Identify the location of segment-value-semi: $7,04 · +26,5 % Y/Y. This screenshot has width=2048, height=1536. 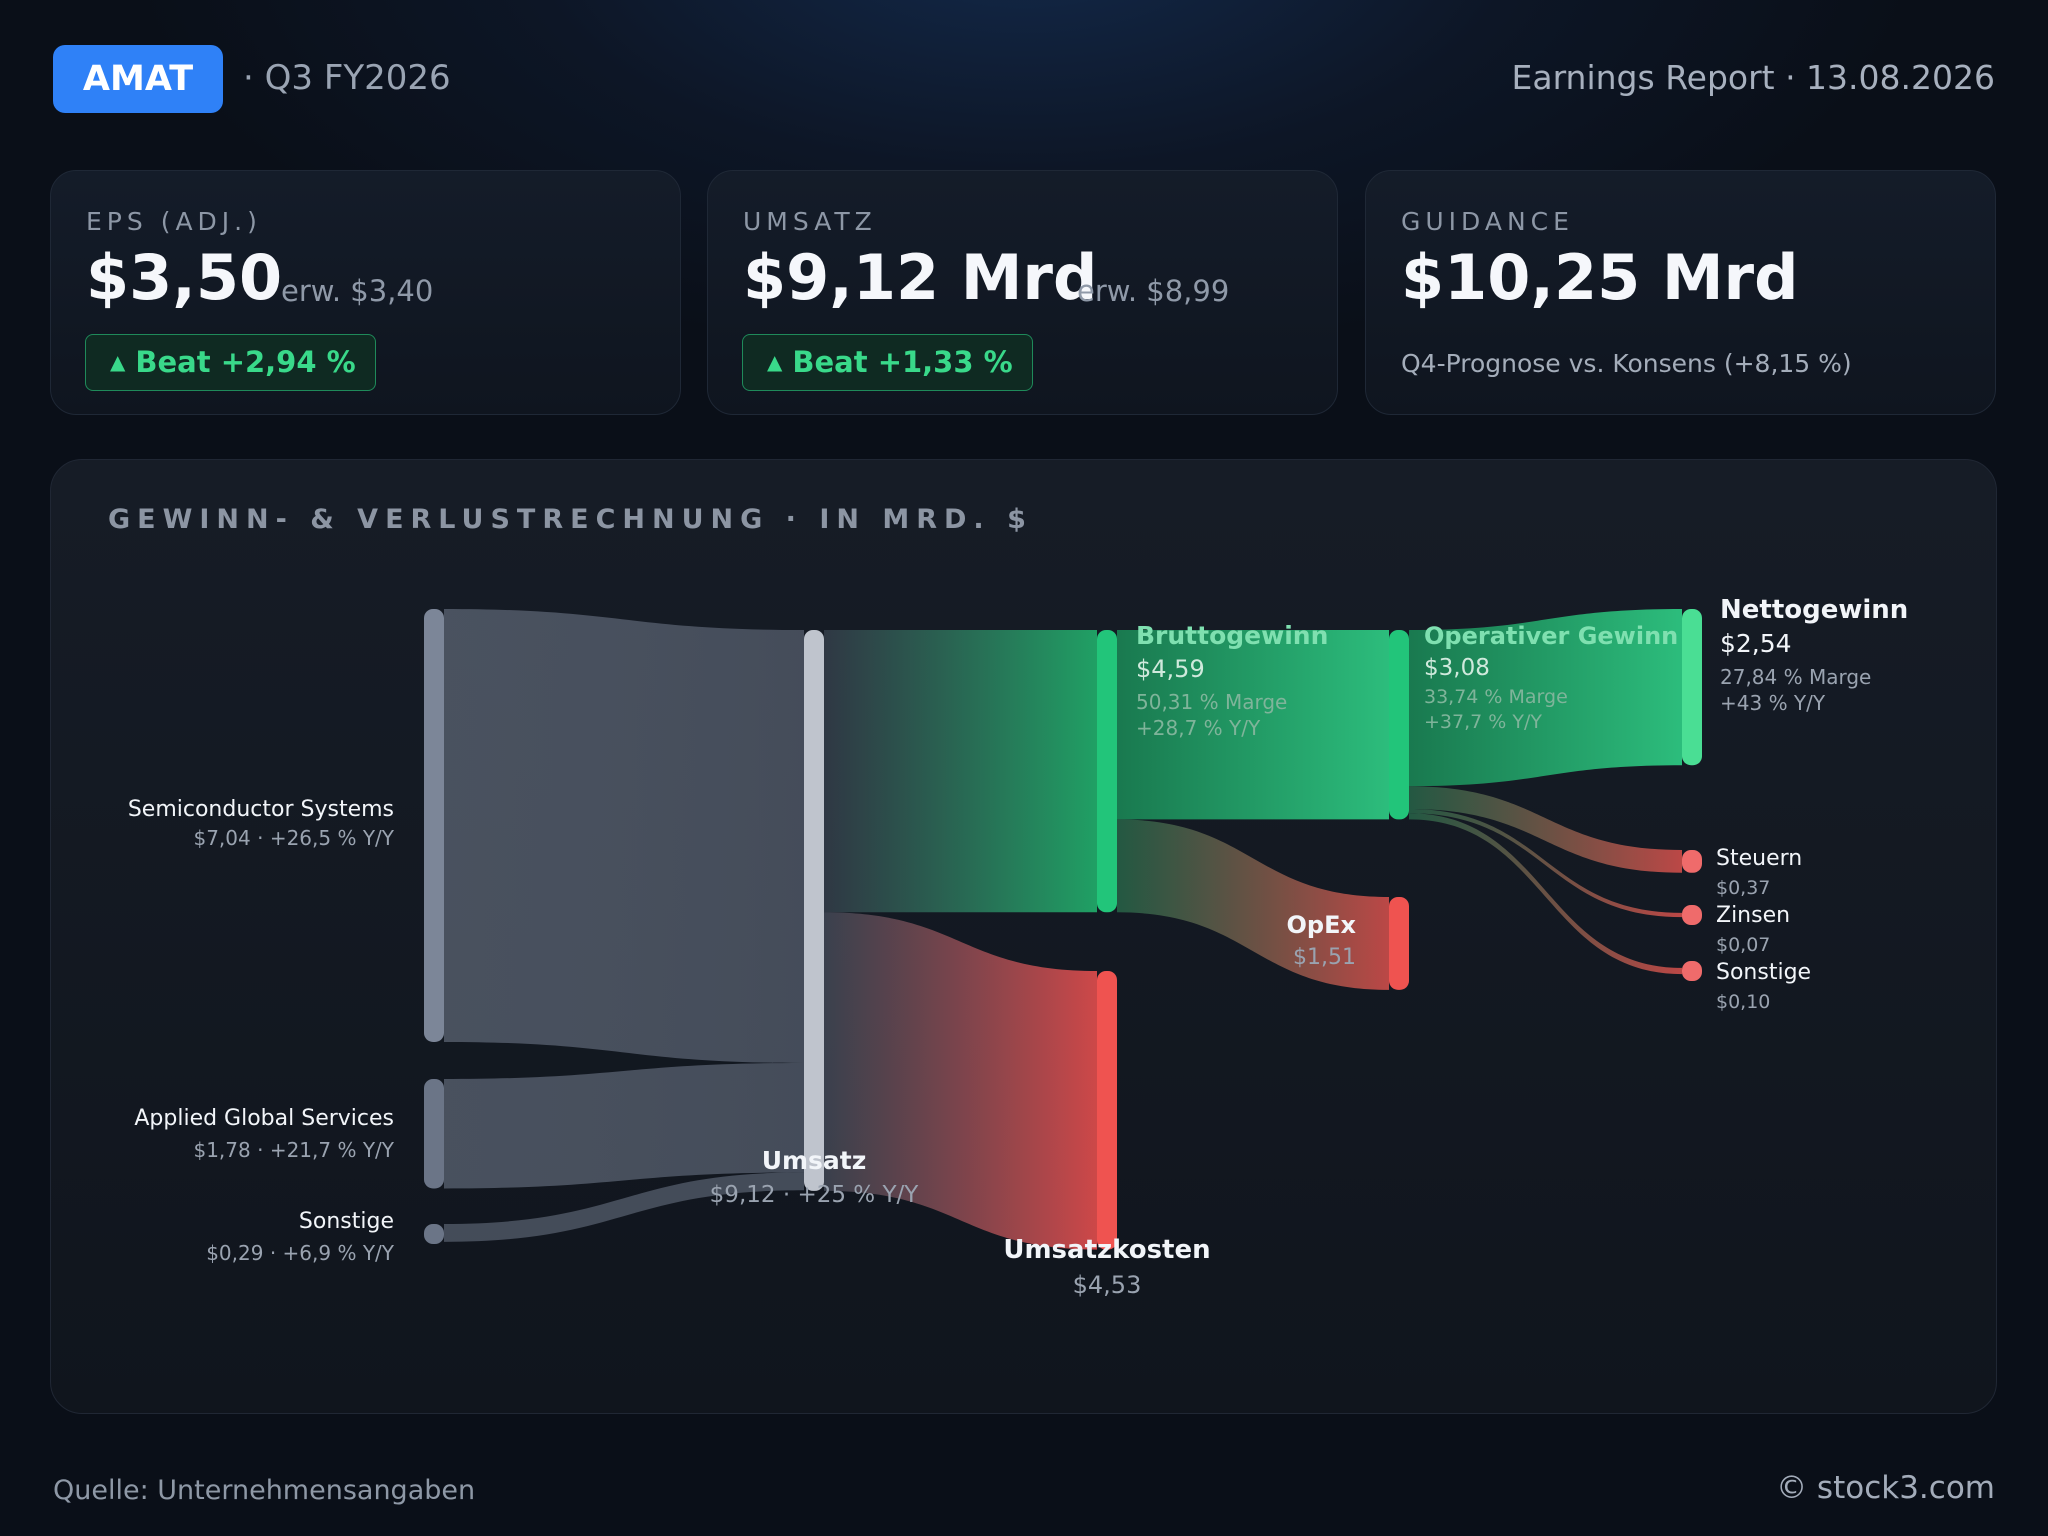
(293, 838).